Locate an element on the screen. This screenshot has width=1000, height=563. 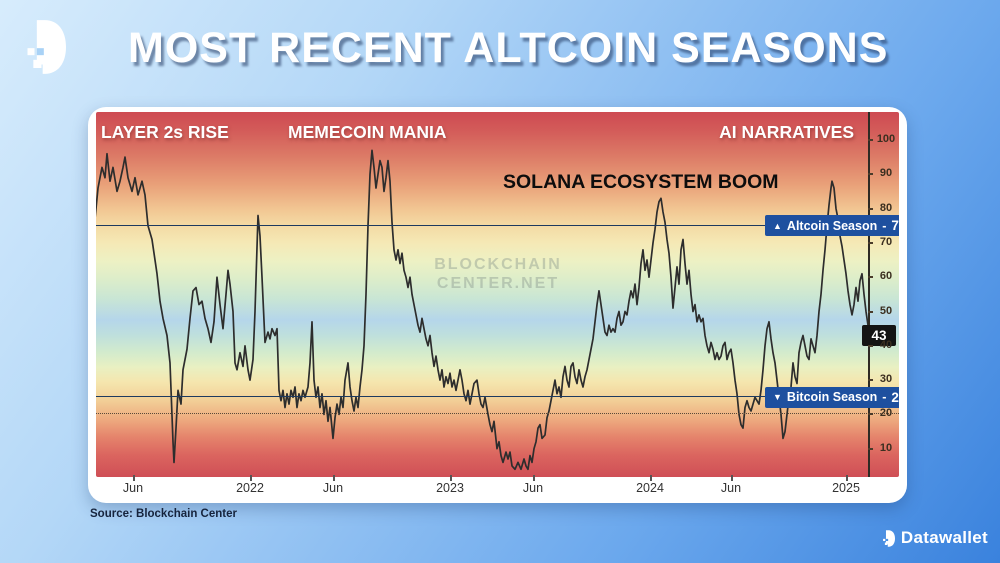
y-tick-label: 90 is located at coordinates (886, 173).